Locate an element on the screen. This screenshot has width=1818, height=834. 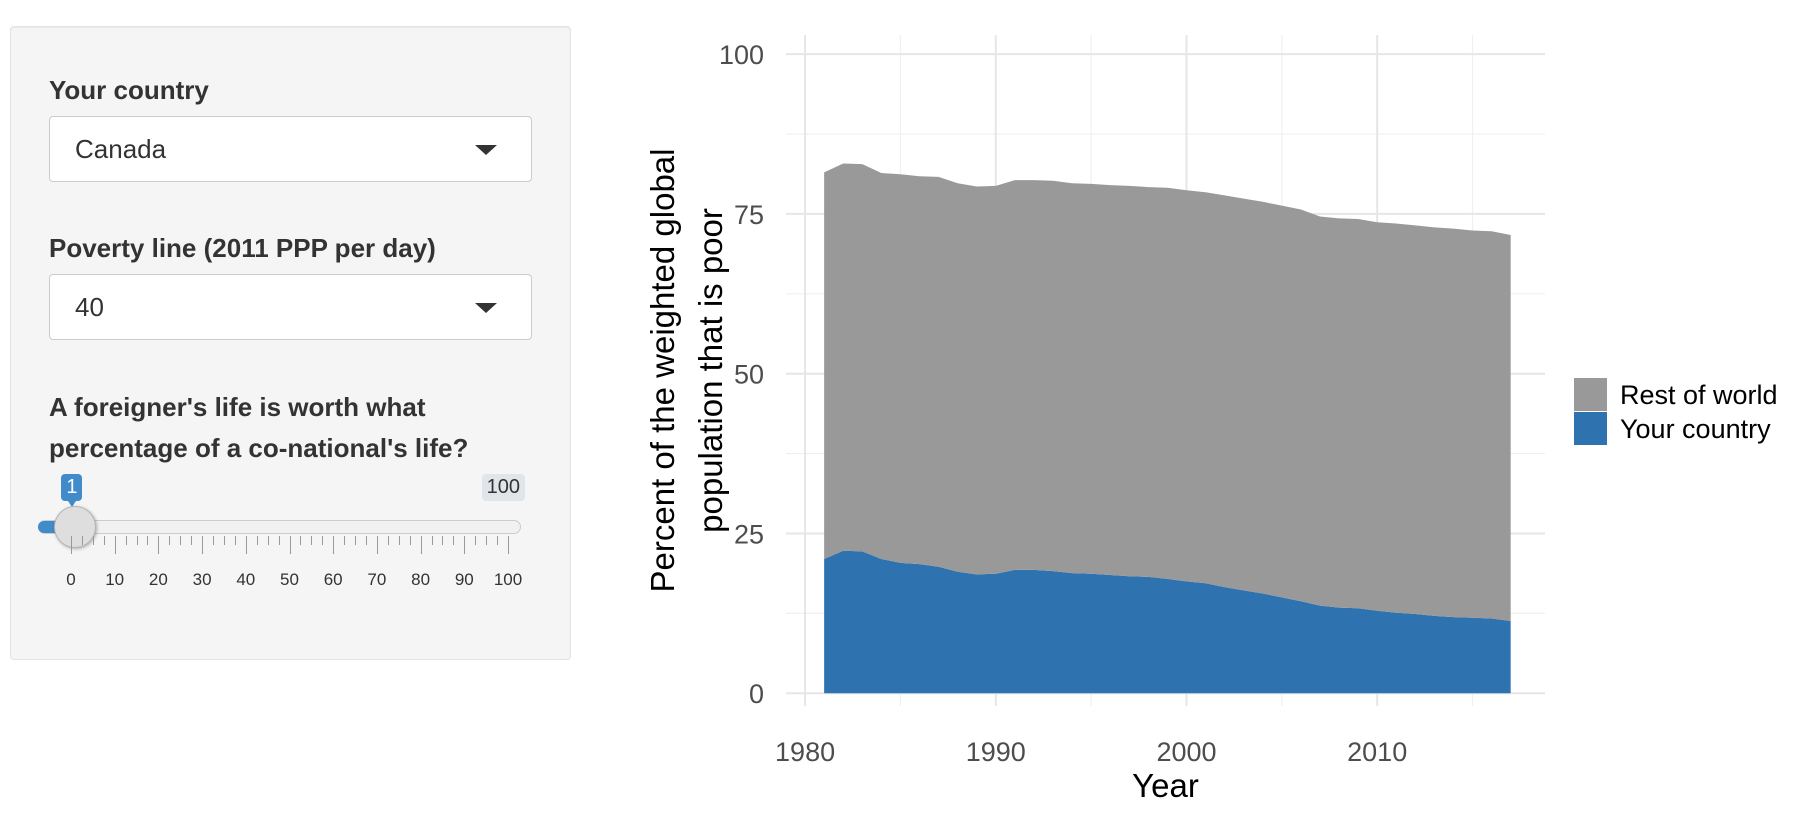
slider-tick-label: 90 is located at coordinates (464, 579).